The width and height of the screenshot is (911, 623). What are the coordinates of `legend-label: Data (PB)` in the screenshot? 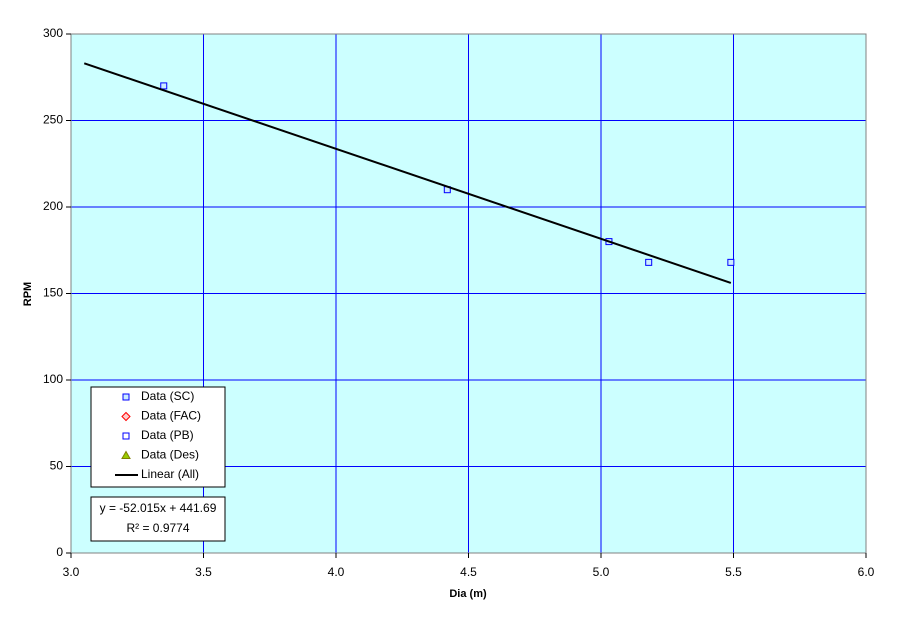 It's located at (167, 435).